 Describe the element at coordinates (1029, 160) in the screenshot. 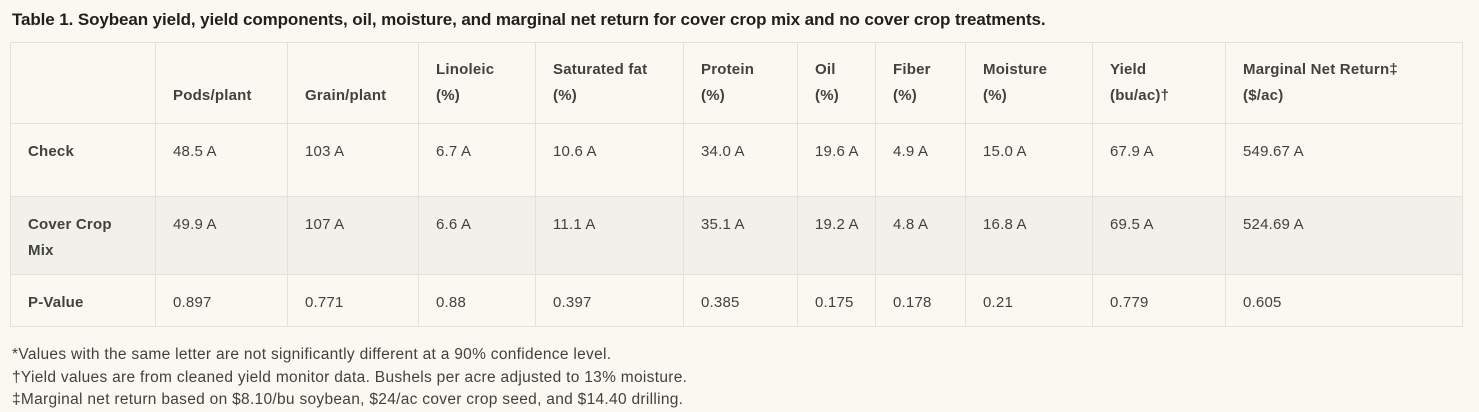

I see `table-cell: 15.0 A` at that location.